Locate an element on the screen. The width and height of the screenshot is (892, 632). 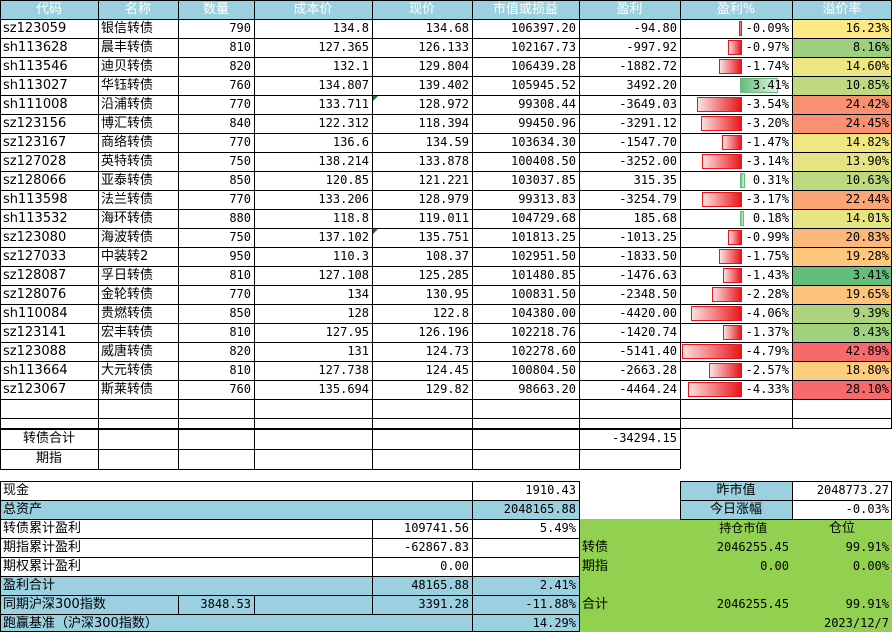
cell-name: 博汇转债 is located at coordinates (127, 123).